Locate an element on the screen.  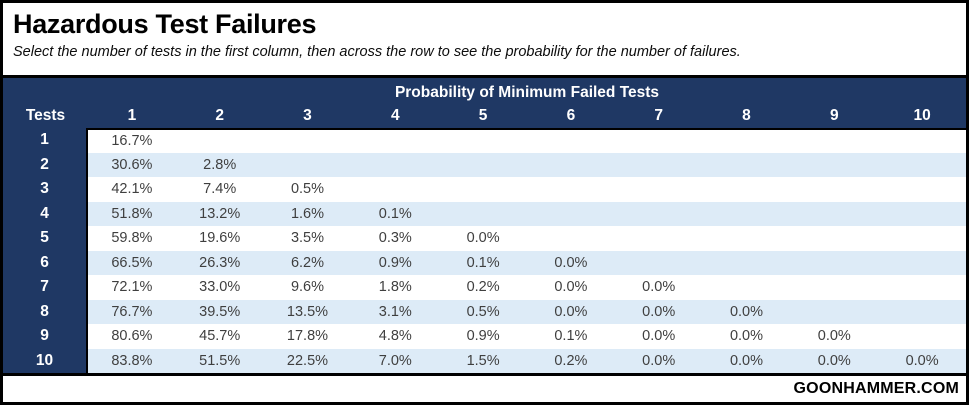
cell-tests4-failures6 is located at coordinates (571, 214).